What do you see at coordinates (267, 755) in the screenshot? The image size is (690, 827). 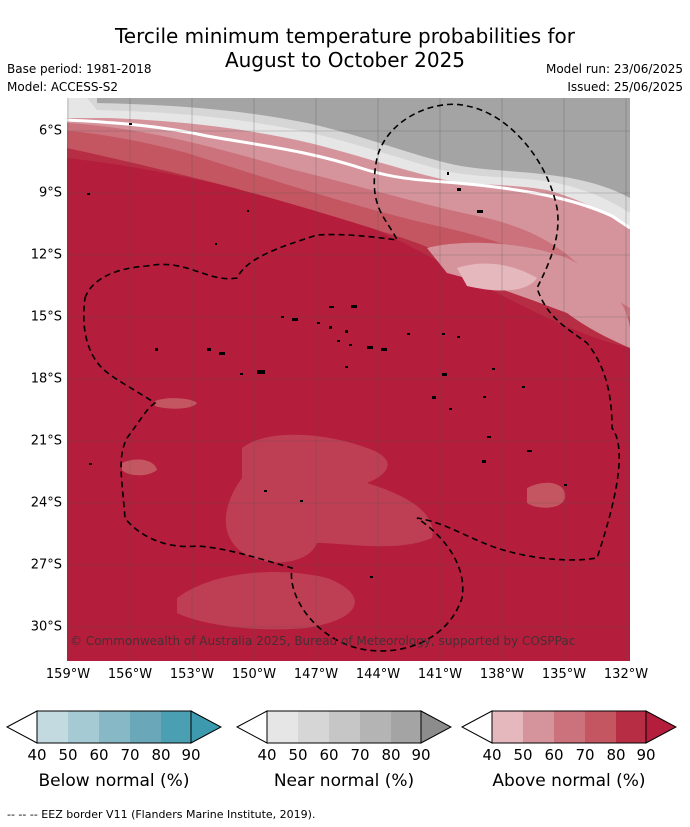 I see `cb-near-tick-40: 40` at bounding box center [267, 755].